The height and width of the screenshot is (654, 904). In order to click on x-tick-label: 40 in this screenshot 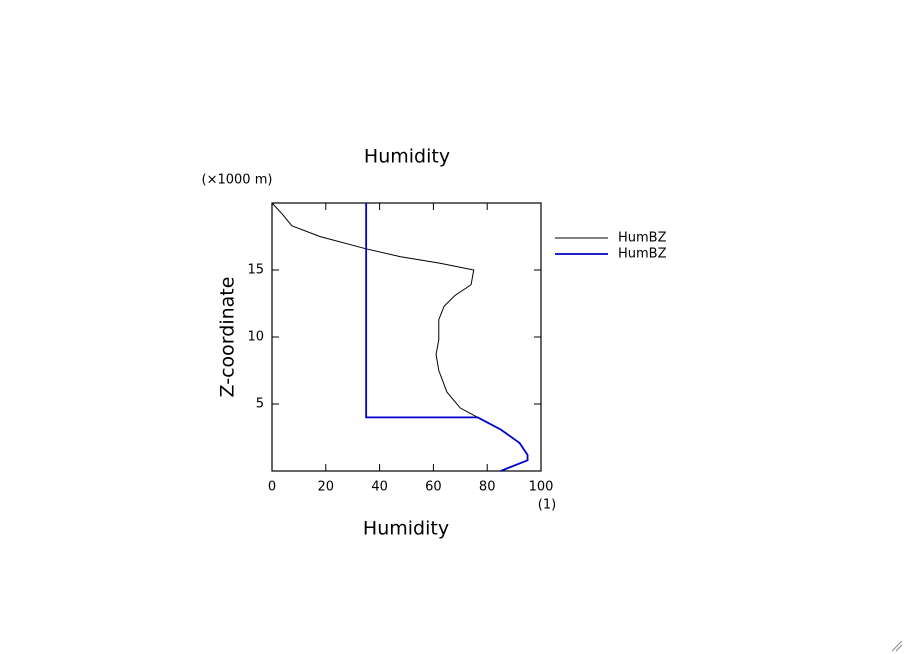, I will do `click(379, 487)`.